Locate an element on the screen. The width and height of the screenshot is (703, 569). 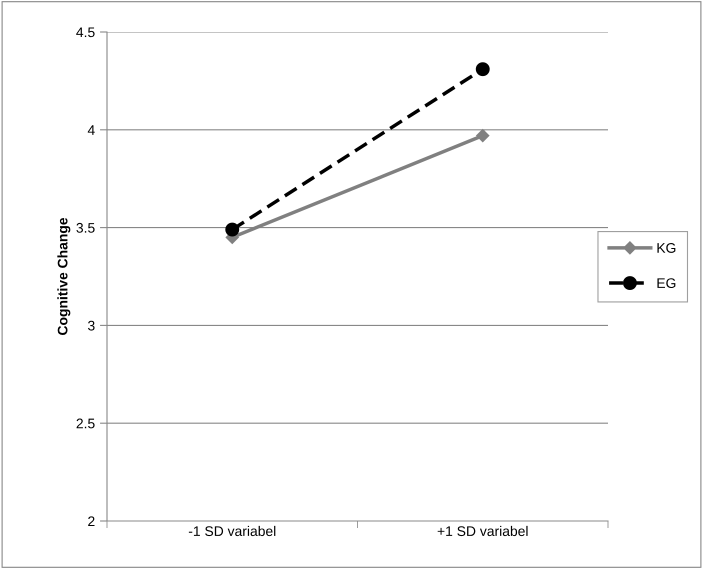
y-tick-label: 4 is located at coordinates (91, 130).